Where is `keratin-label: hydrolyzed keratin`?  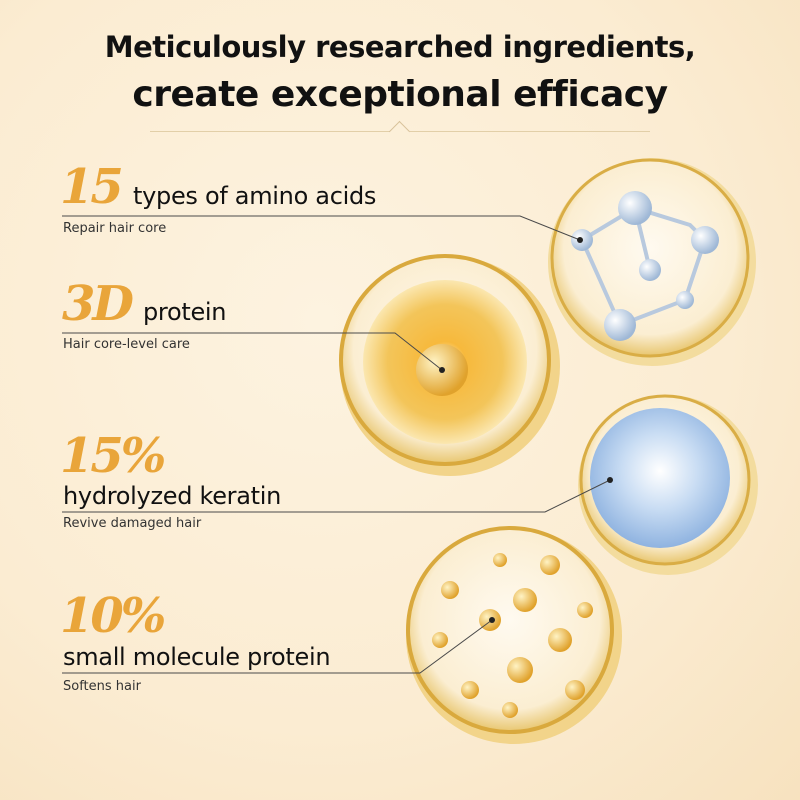
keratin-label: hydrolyzed keratin is located at coordinates (172, 496).